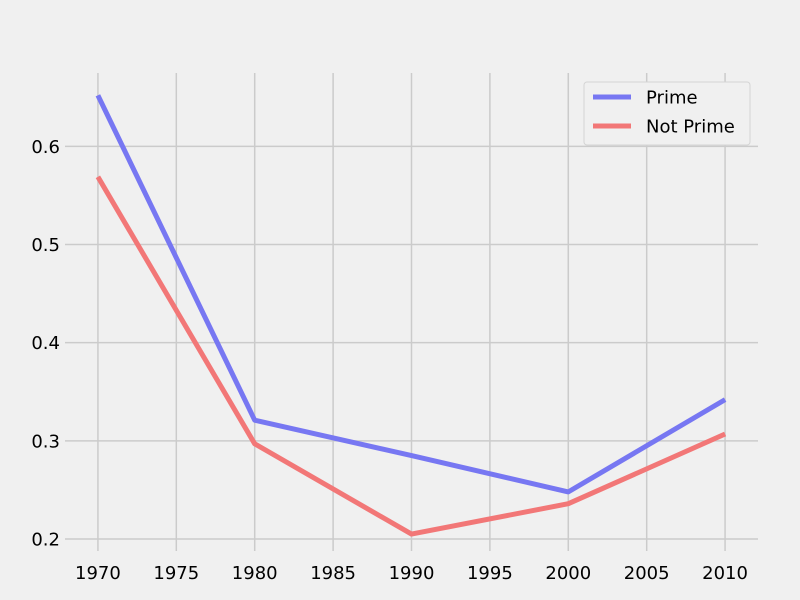 The height and width of the screenshot is (600, 800). I want to click on x-tick-label: 2005, so click(647, 573).